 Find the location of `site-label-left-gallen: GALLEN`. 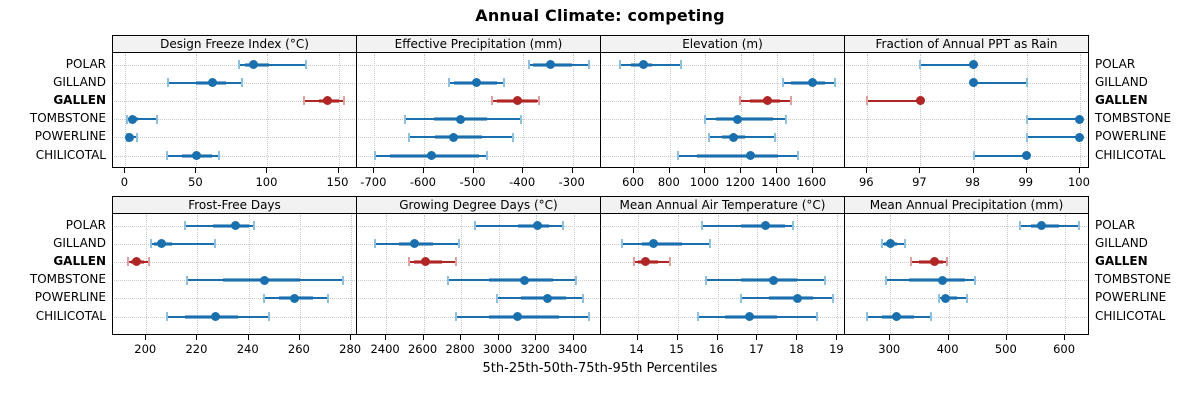

site-label-left-gallen: GALLEN is located at coordinates (79, 99).